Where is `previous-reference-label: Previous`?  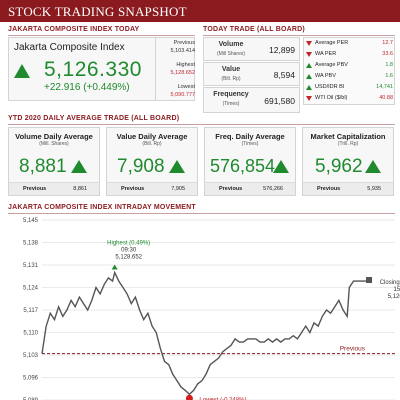 previous-reference-label: Previous is located at coordinates (353, 349).